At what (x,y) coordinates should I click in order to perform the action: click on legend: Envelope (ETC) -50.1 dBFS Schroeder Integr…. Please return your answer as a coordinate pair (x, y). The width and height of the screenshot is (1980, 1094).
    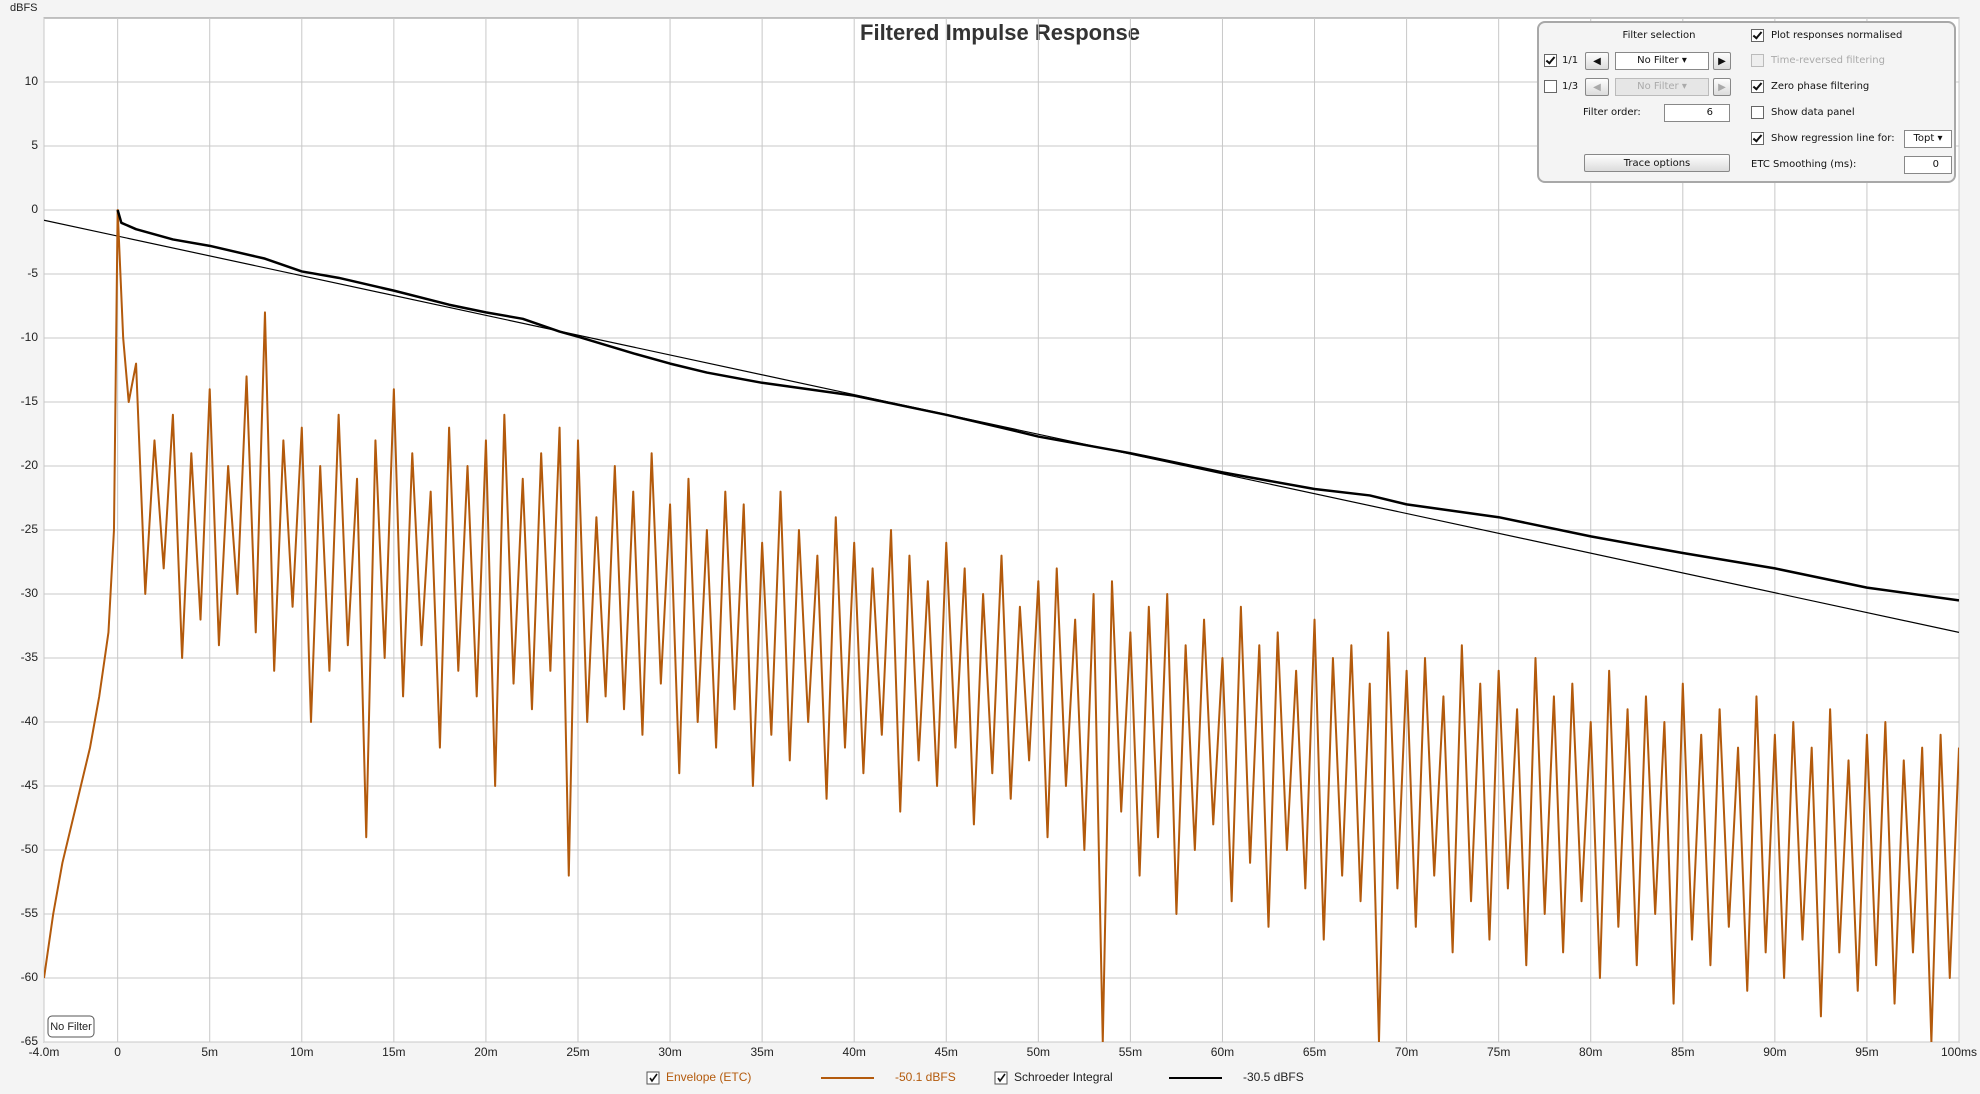
    Looking at the image, I should click on (975, 1077).